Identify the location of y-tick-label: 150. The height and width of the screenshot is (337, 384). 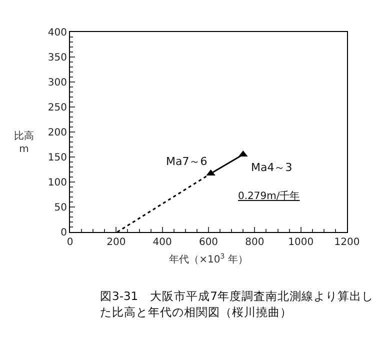
(57, 158).